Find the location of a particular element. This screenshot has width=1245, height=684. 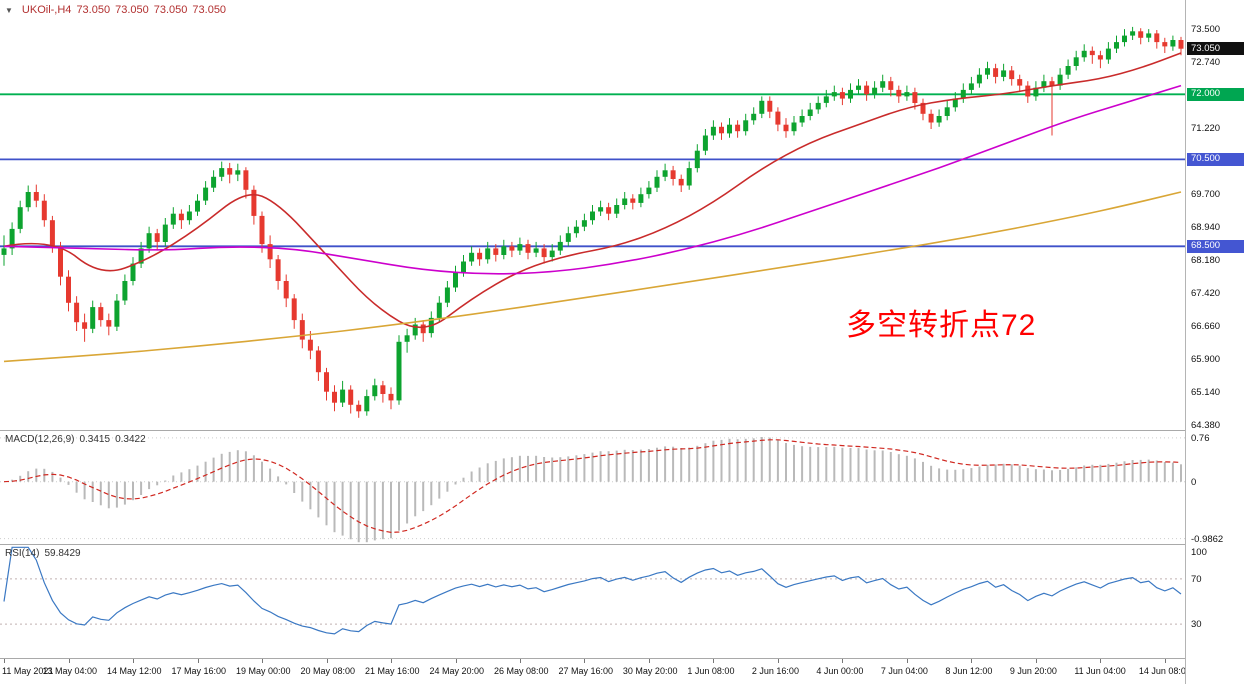

rsi-name: RSI(14) is located at coordinates (22, 553).